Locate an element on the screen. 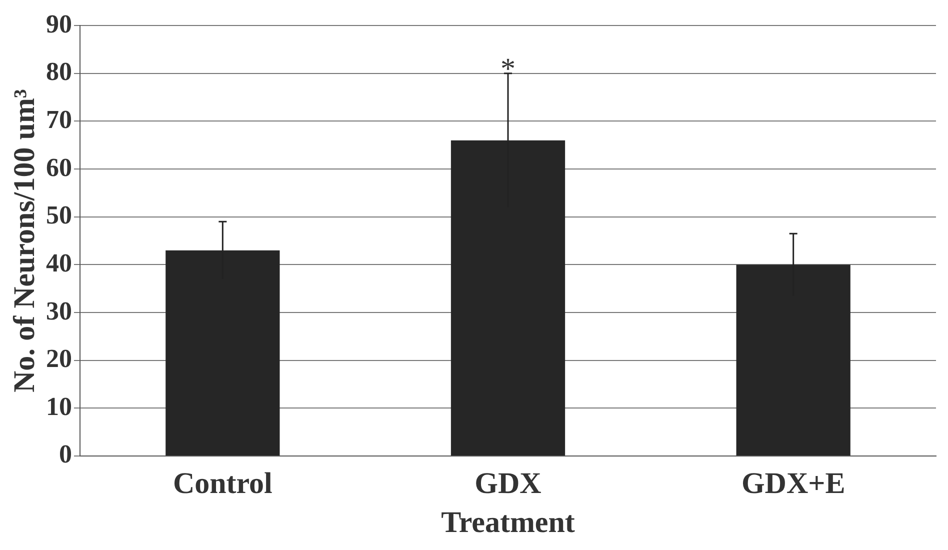  y-tick-label: 70 is located at coordinates (59, 119).